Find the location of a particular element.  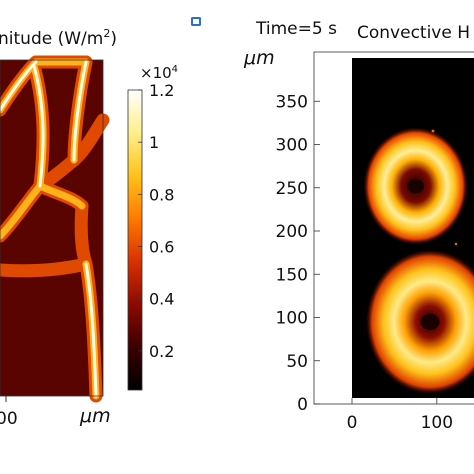

window-control-icon is located at coordinates (196, 21).